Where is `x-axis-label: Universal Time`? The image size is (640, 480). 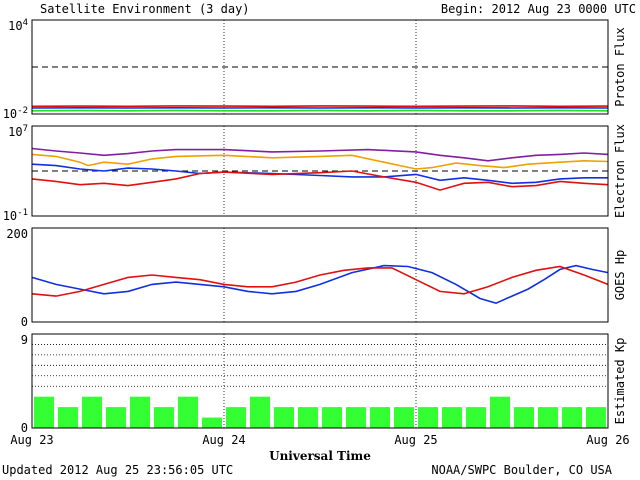 x-axis-label: Universal Time is located at coordinates (320, 456).